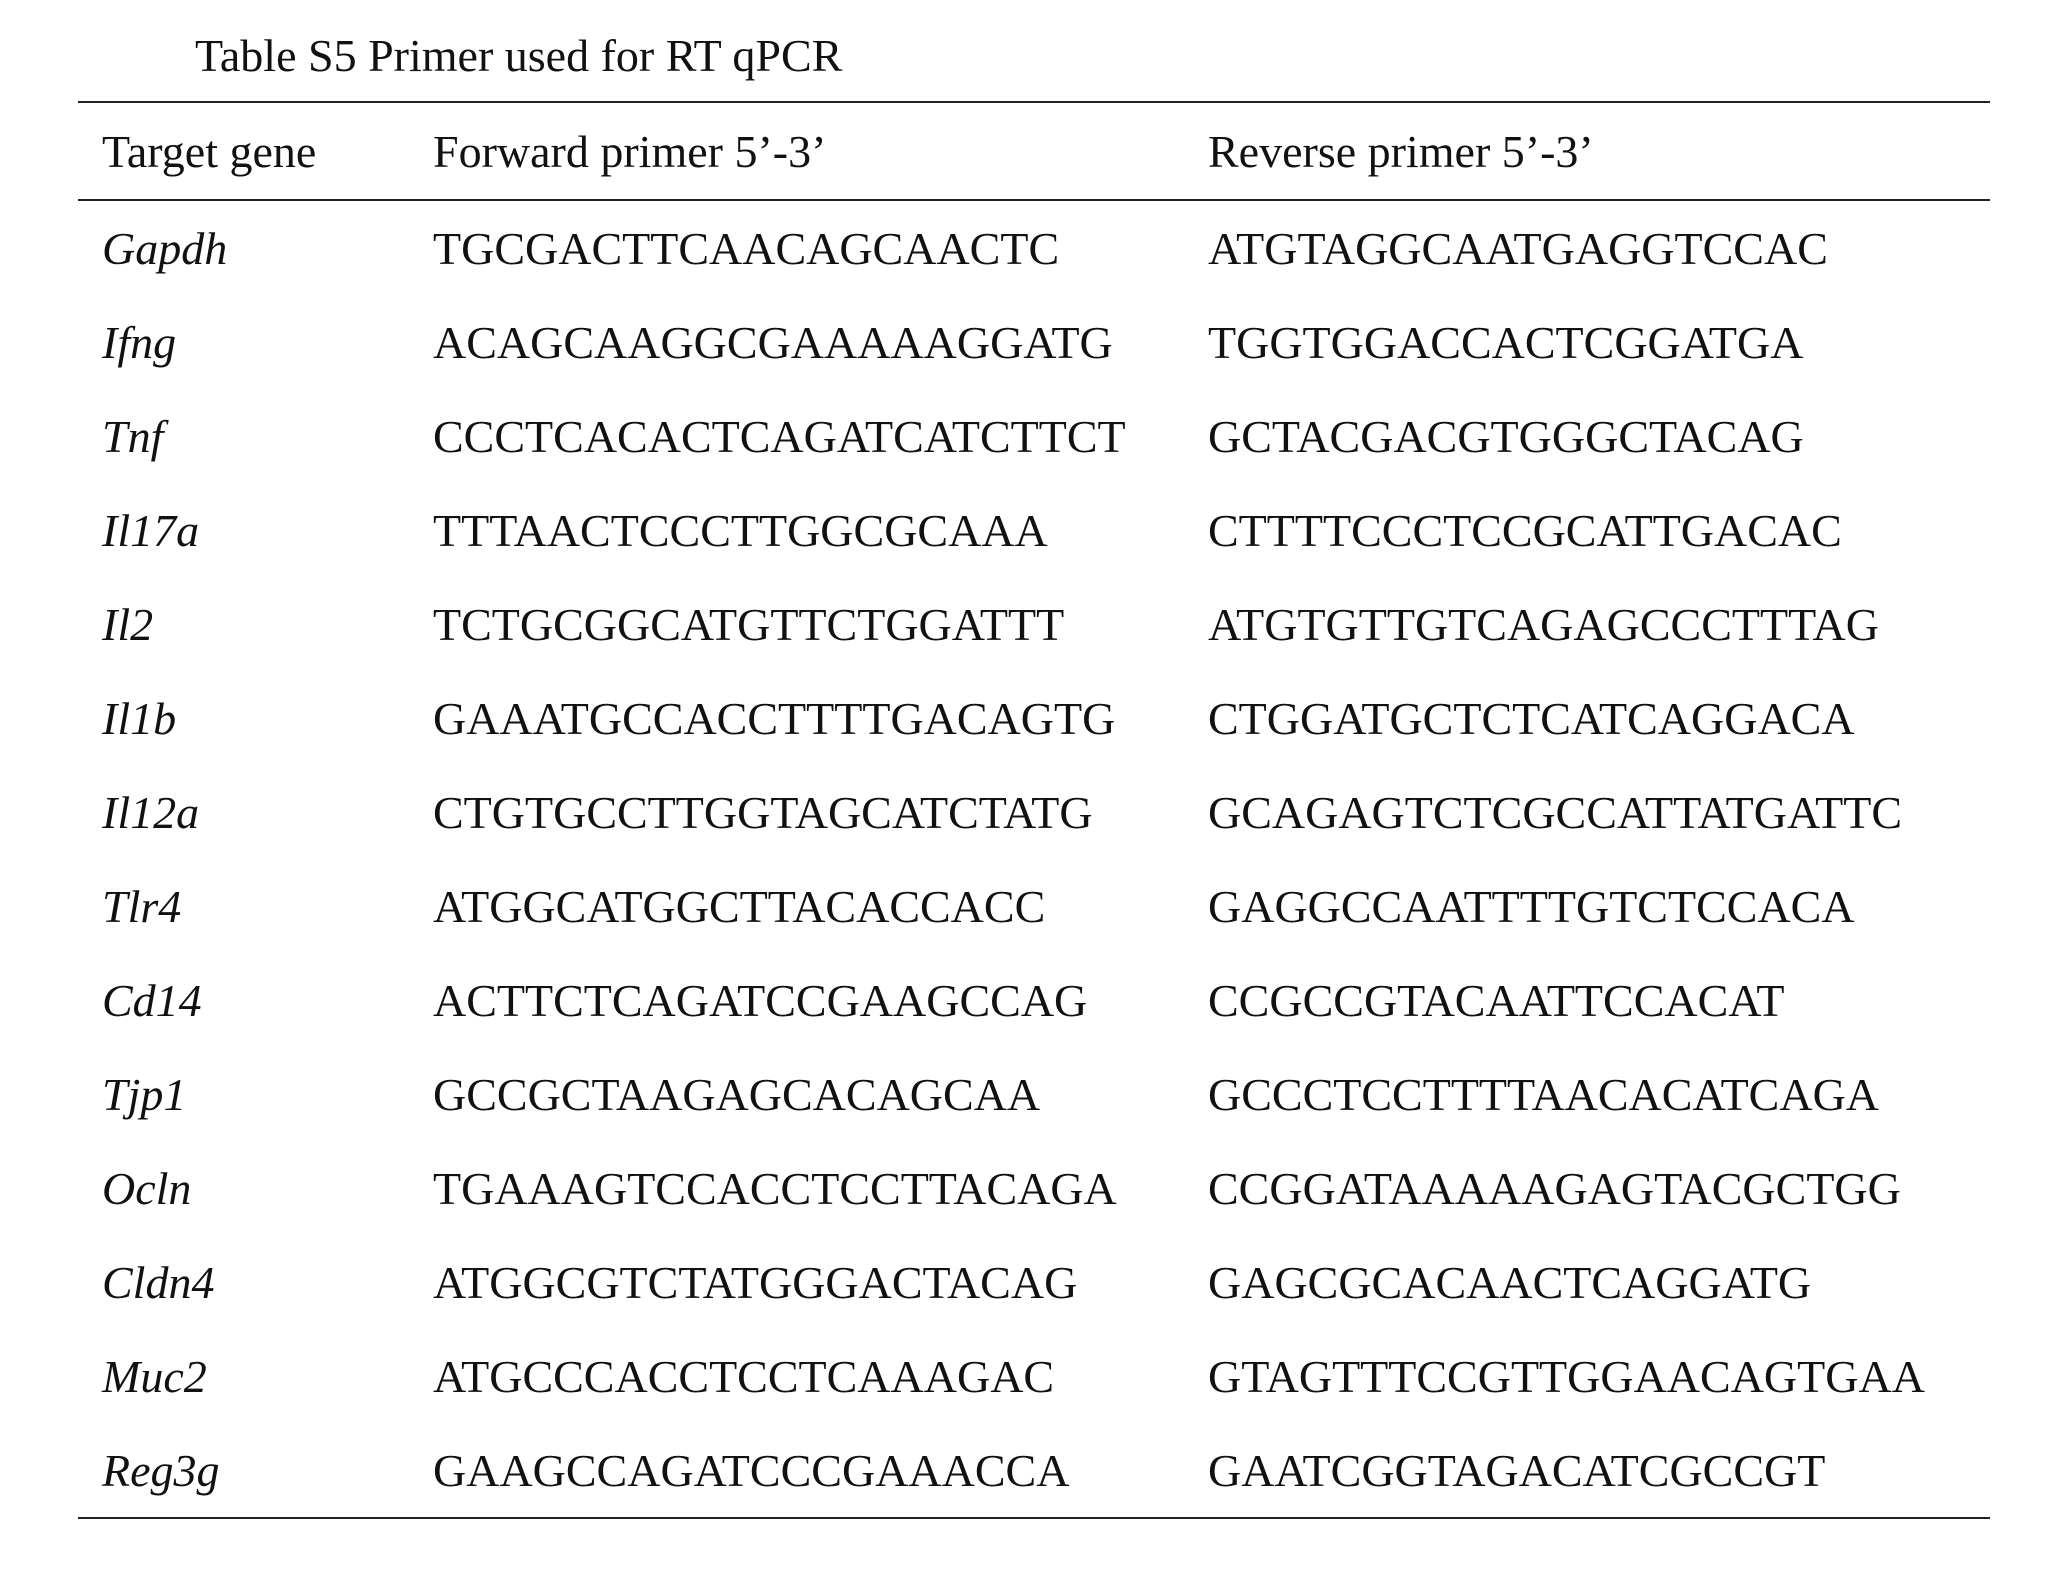  Describe the element at coordinates (1531, 718) in the screenshot. I see `reverse-primer-cell: CTGGATGCTCTCATCAGGACA` at that location.